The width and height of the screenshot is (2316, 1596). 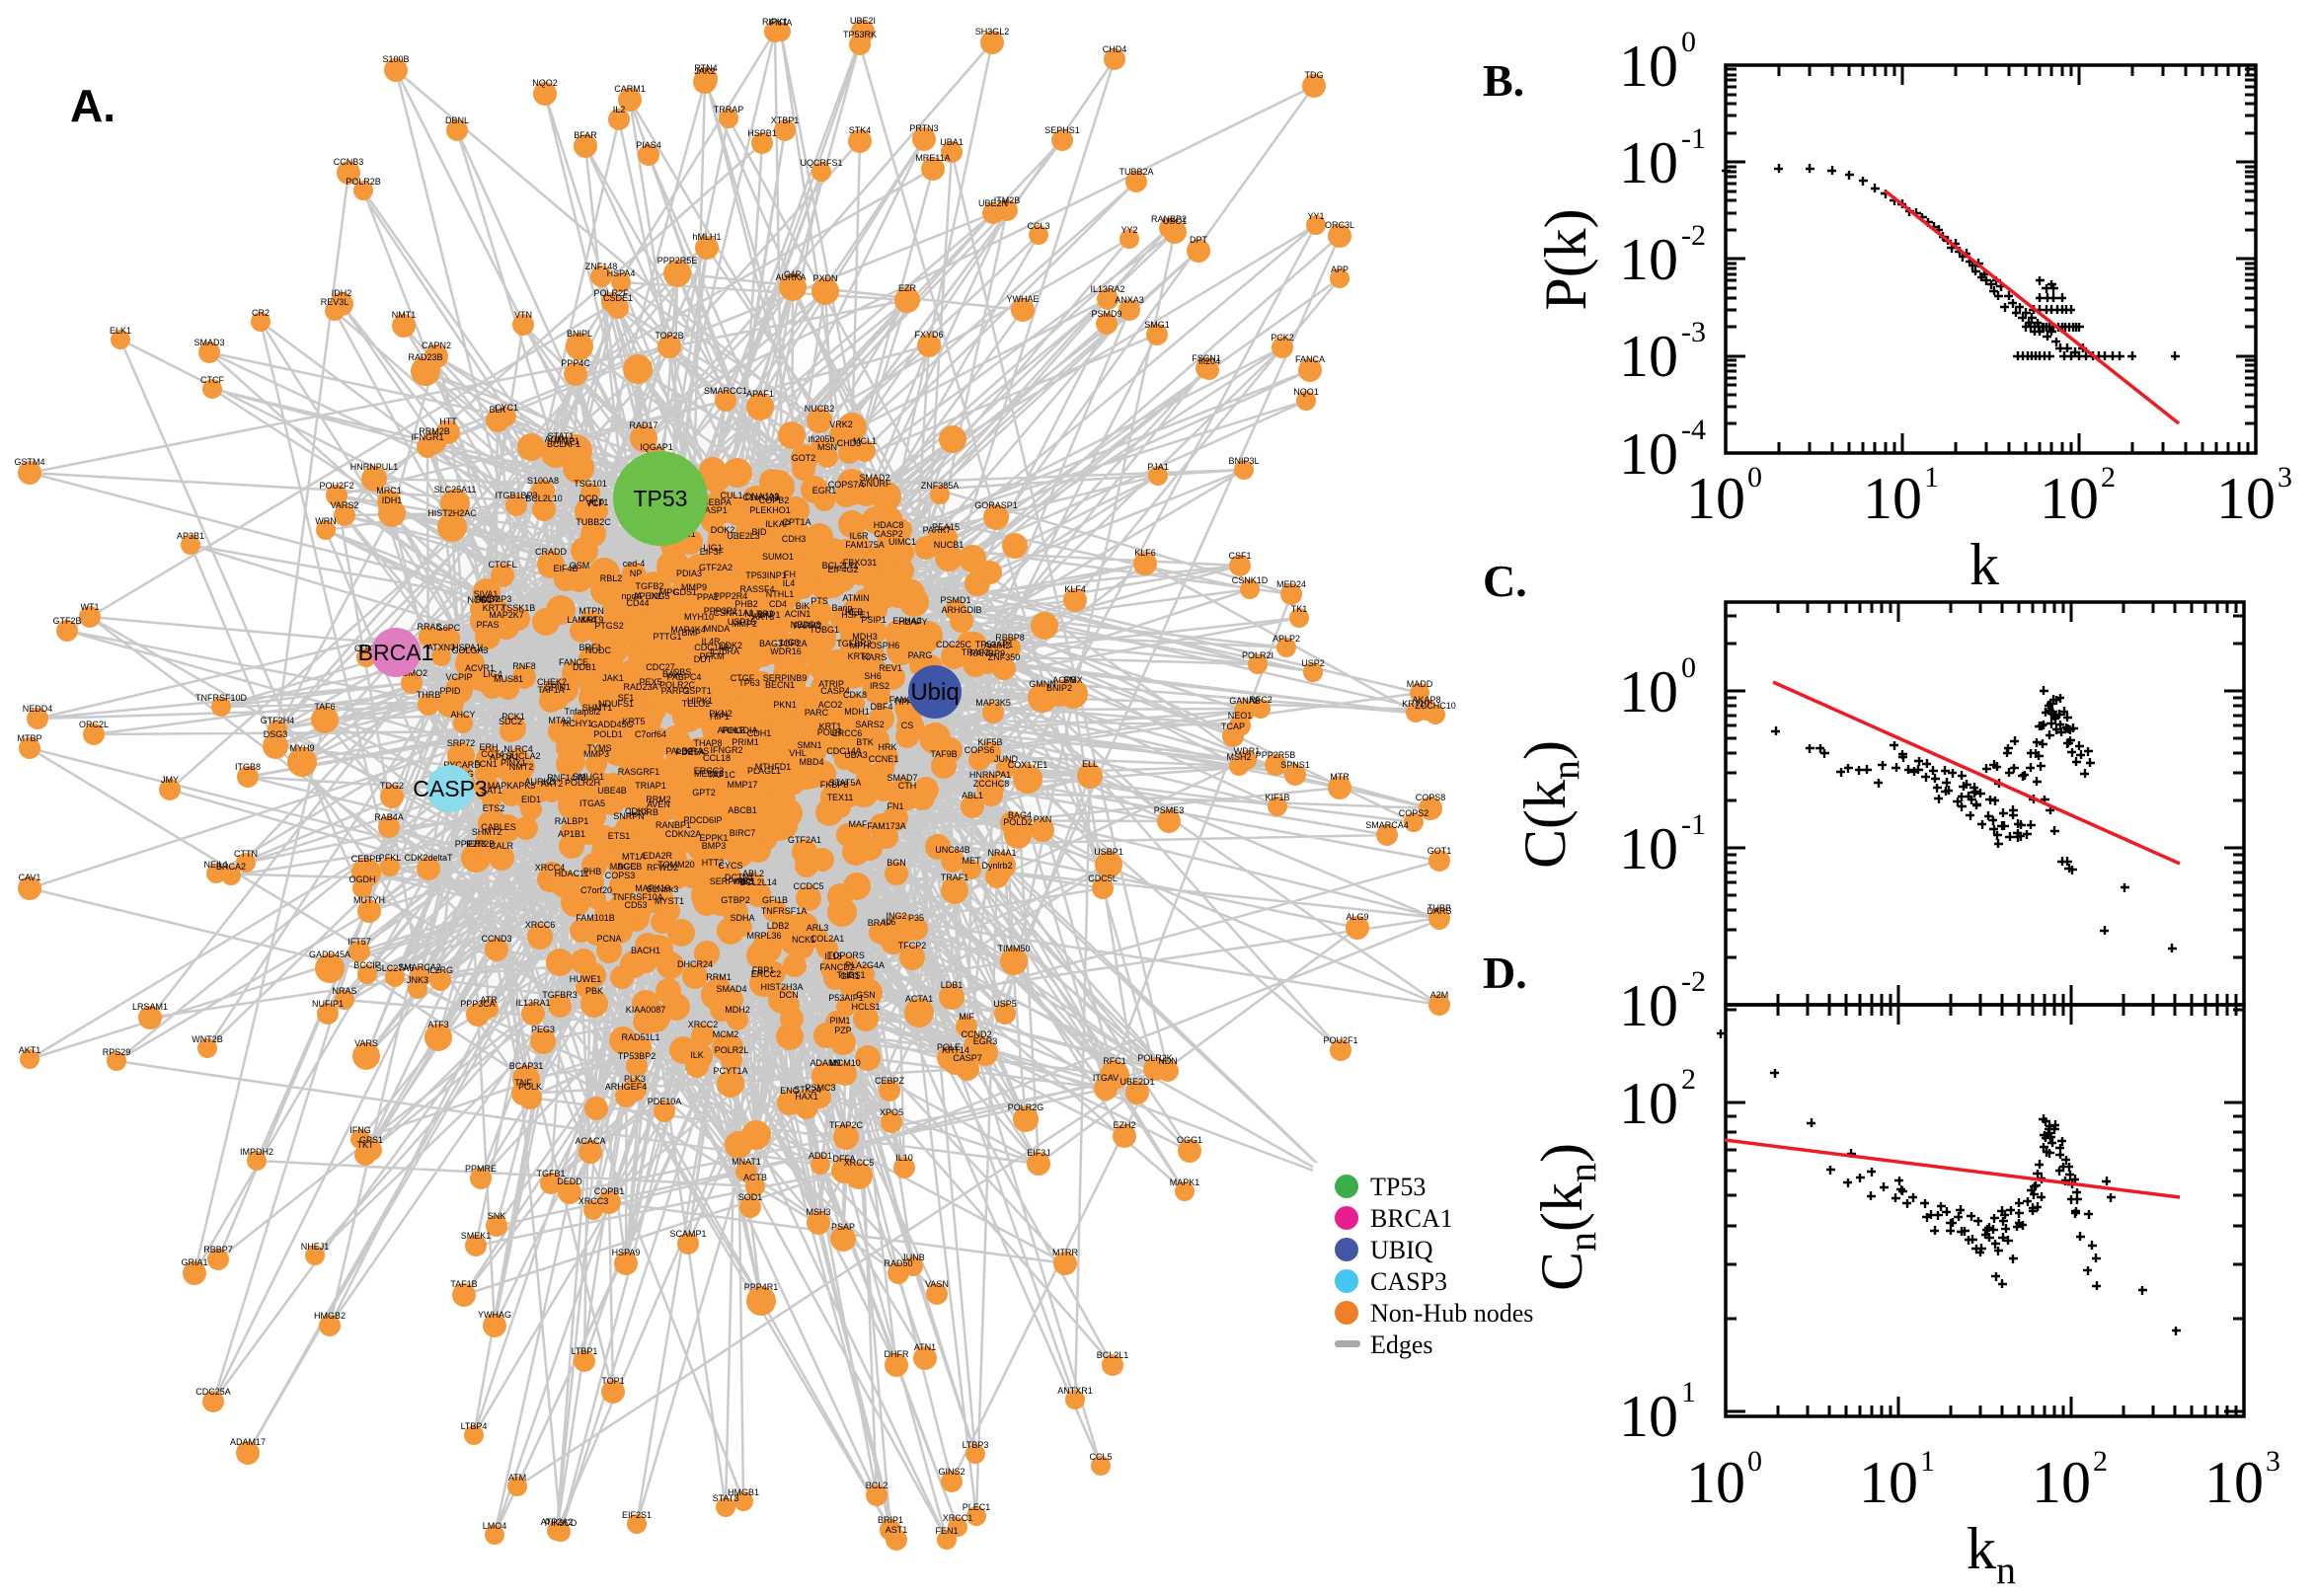 What do you see at coordinates (1401, 1344) in the screenshot?
I see `svg-text: Edges` at bounding box center [1401, 1344].